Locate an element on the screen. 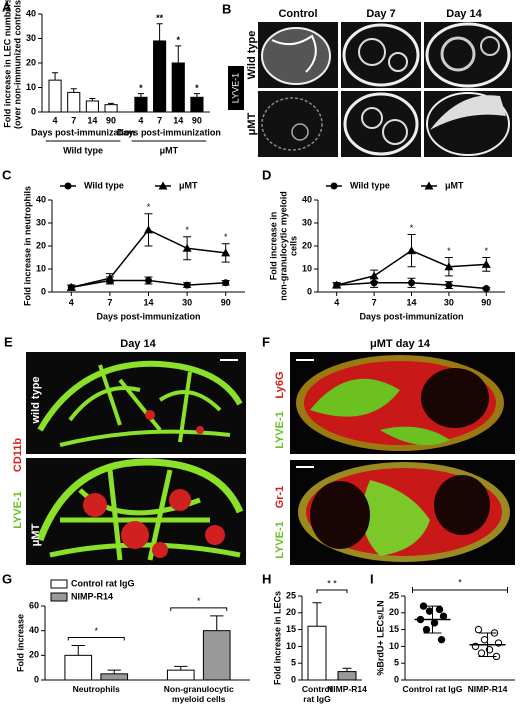  annotation: ** is located at coordinates (160, 18).